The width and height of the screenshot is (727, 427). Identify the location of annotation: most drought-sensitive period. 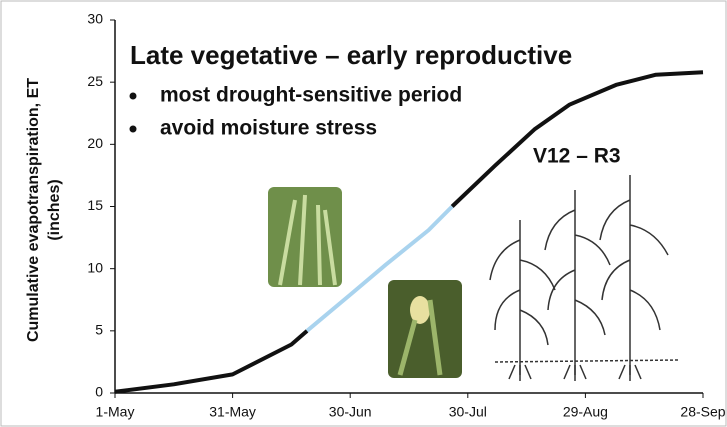
(311, 95).